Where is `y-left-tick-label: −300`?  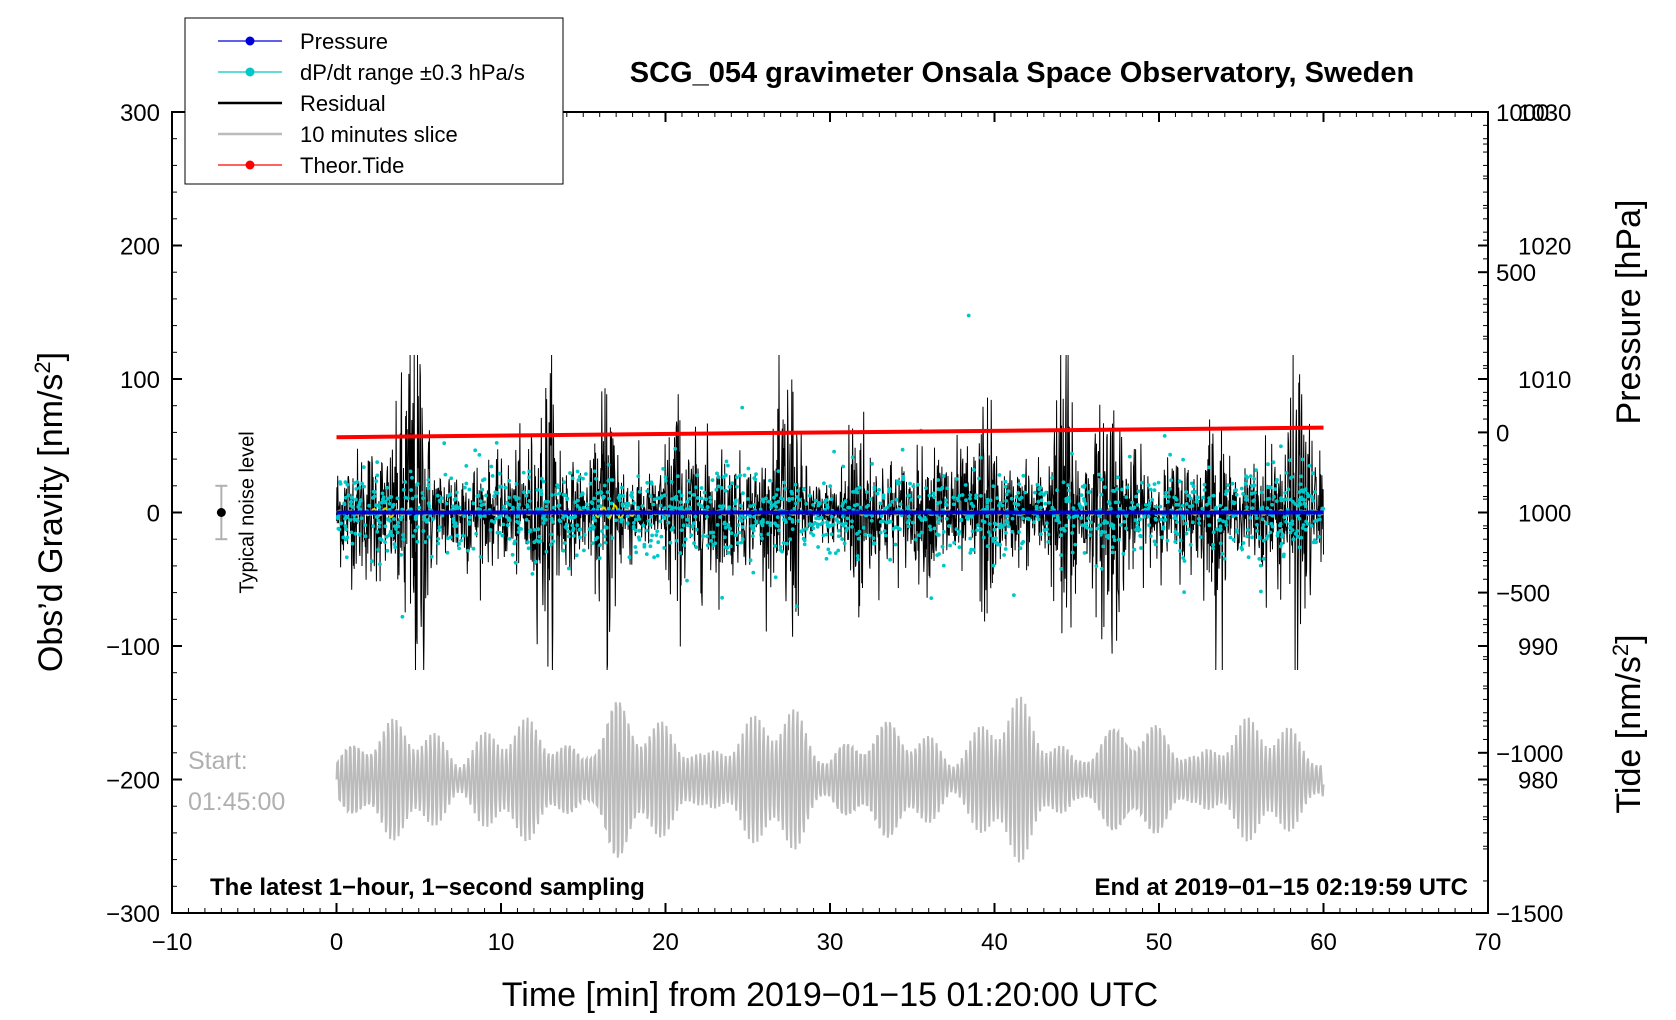 y-left-tick-label: −300 is located at coordinates (133, 914).